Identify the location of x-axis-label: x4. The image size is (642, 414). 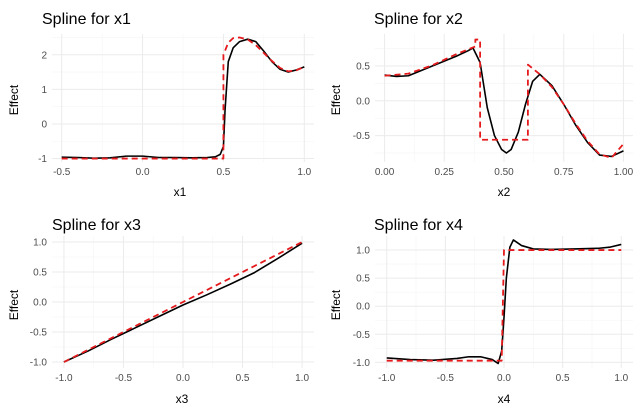
(504, 399).